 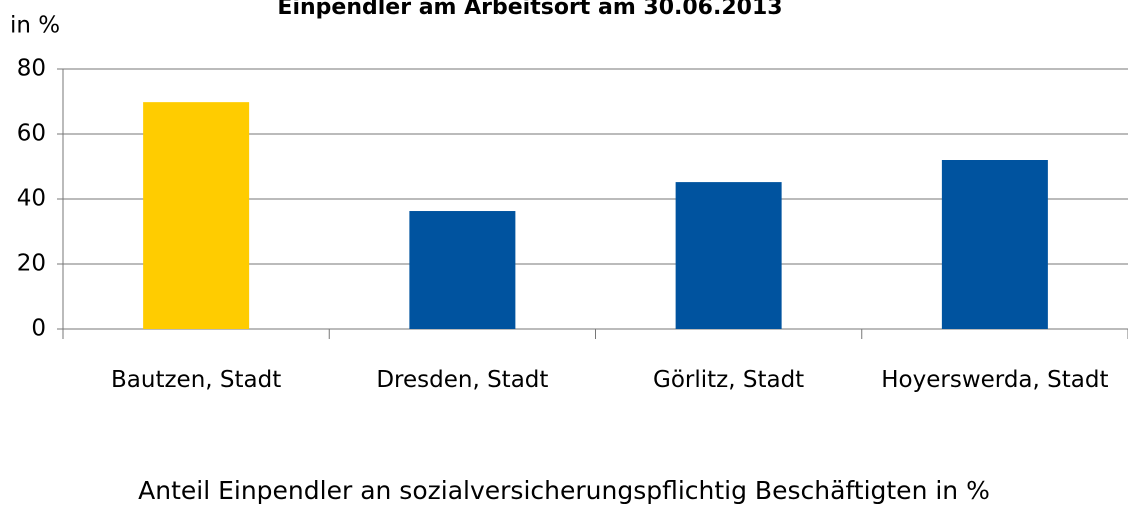 What do you see at coordinates (529, 10) in the screenshot?
I see `chart-title: Einpendler am Arbeitsort am 30.06.2013` at bounding box center [529, 10].